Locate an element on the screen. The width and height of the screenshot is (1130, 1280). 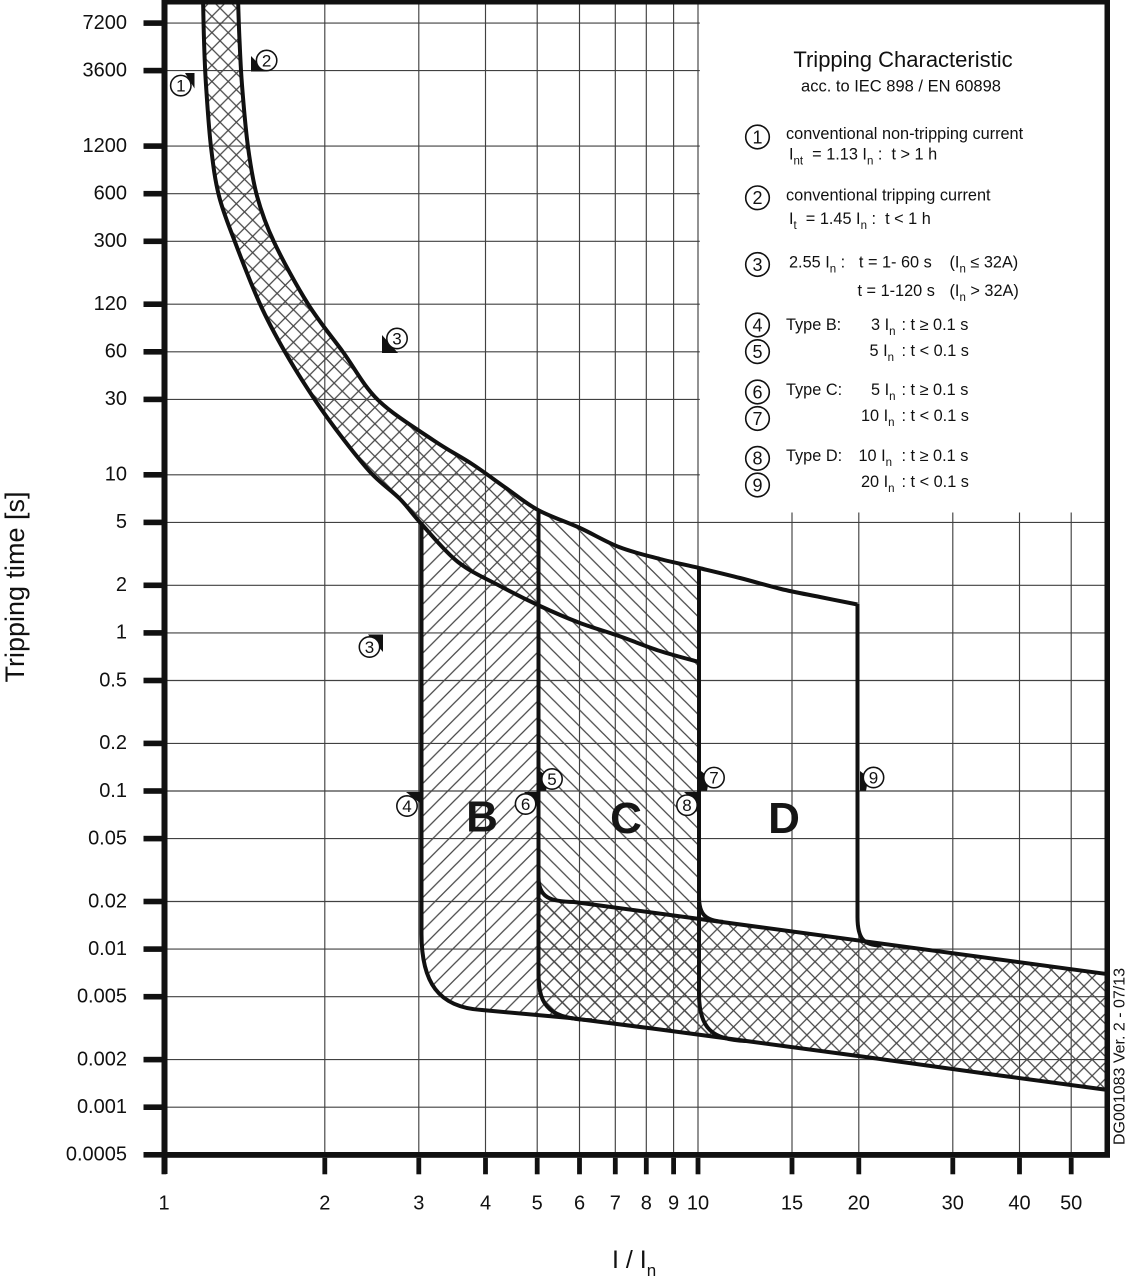
svg-text: Type B: is located at coordinates (813, 325).